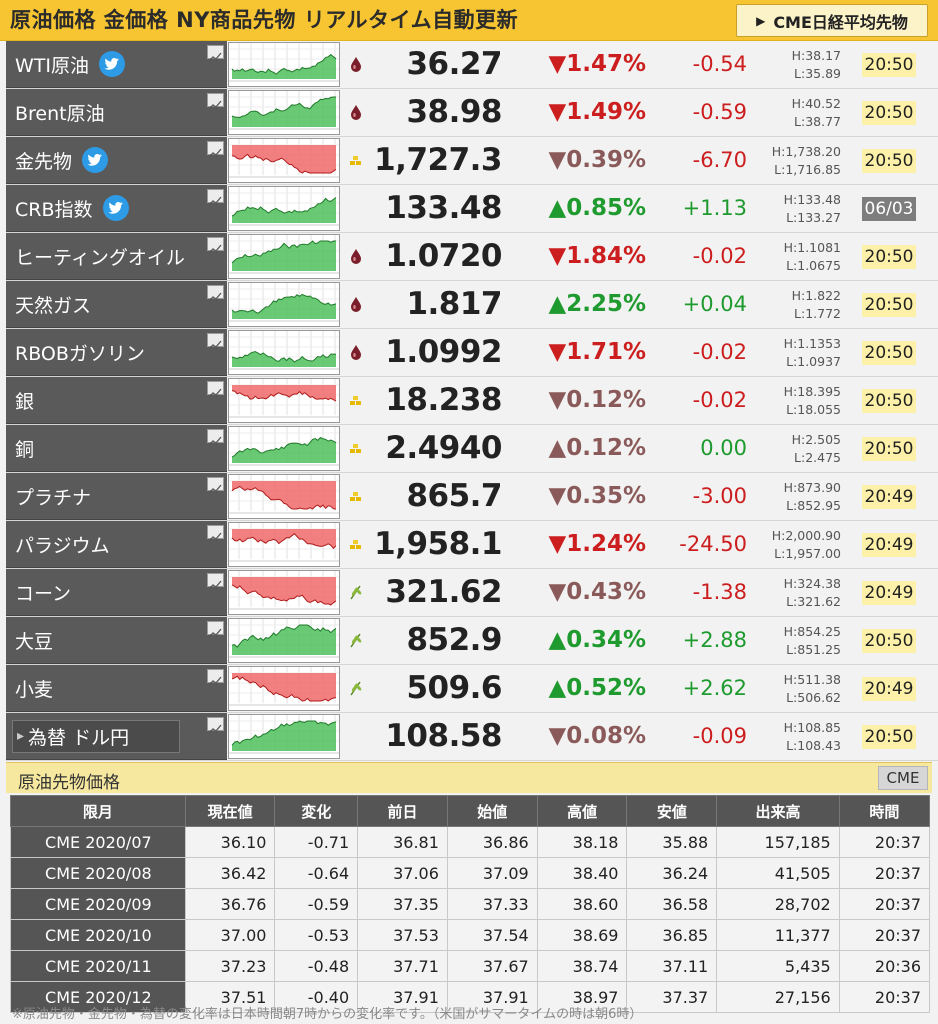 The width and height of the screenshot is (938, 1024). Describe the element at coordinates (832, 20) in the screenshot. I see `cme-nikkei-button: ▶ CME日経平均先物` at that location.